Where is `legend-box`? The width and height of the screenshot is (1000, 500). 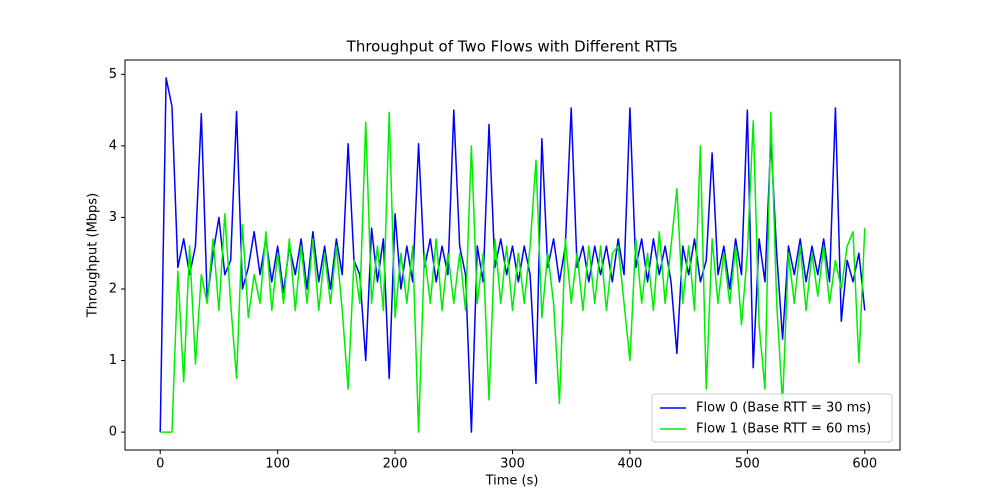 legend-box is located at coordinates (772, 418).